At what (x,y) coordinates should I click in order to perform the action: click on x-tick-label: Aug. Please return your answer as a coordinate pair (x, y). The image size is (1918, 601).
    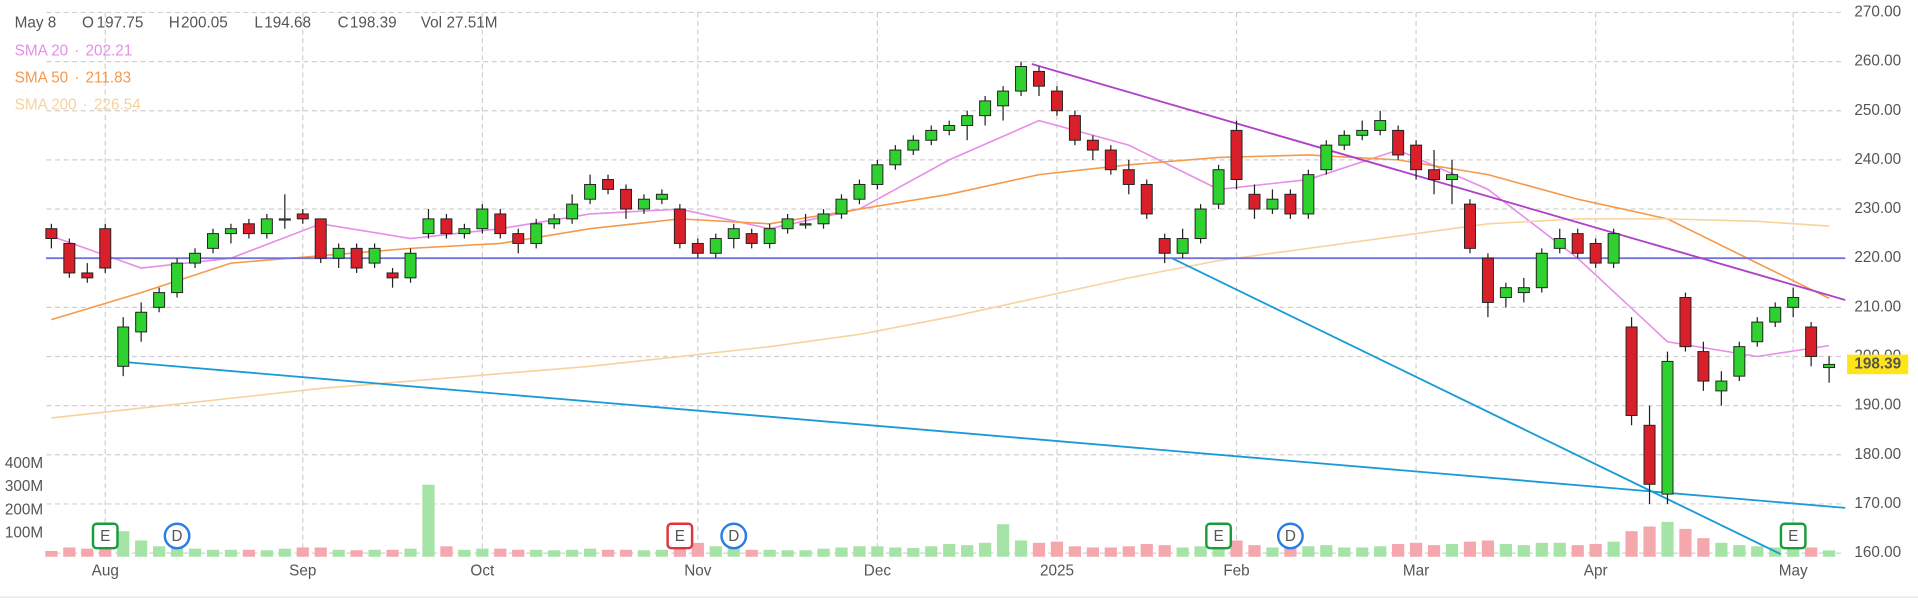
    Looking at the image, I should click on (105, 570).